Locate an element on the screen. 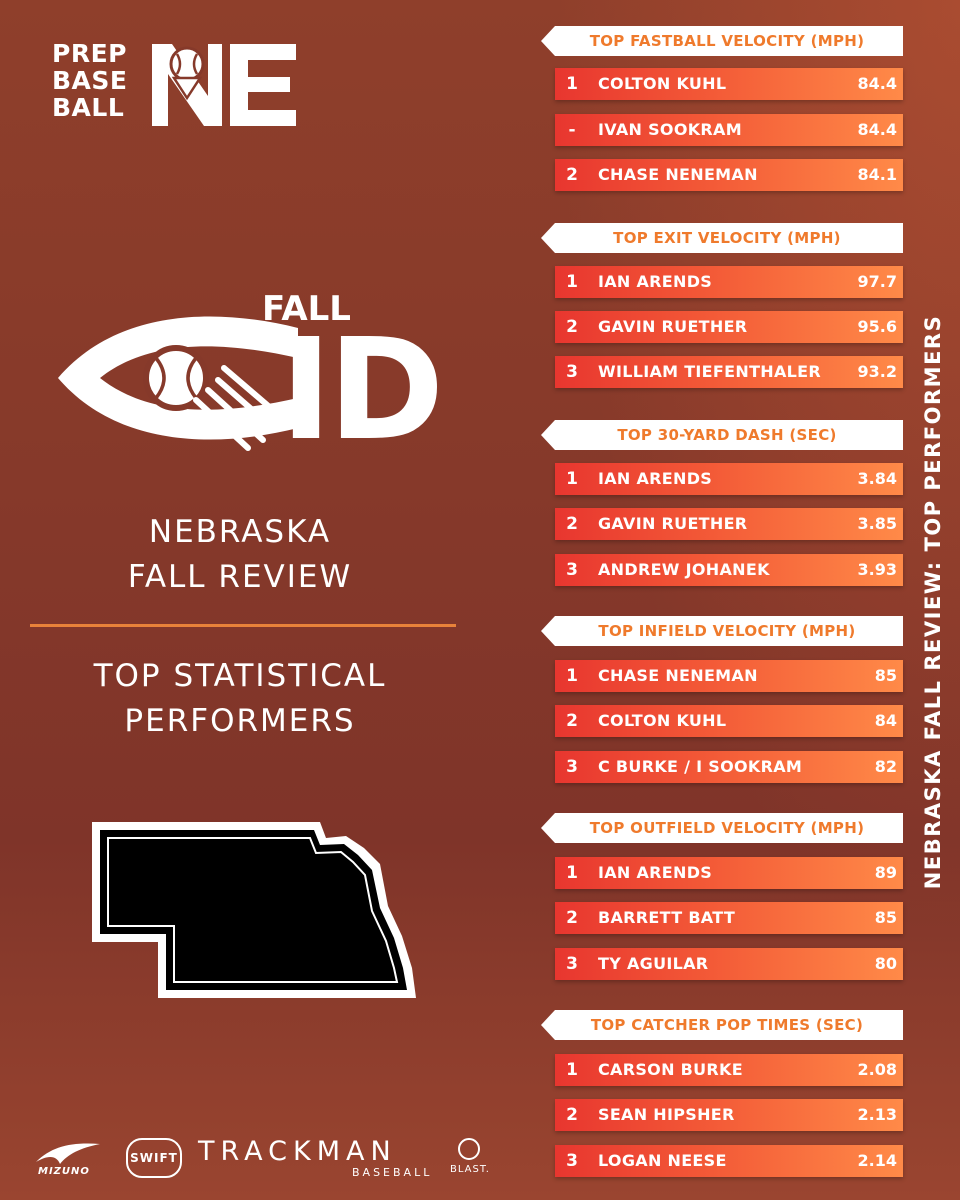 The width and height of the screenshot is (960, 1200). leaderboard-row: 1 COLTON KUHL 84.4 is located at coordinates (729, 84).